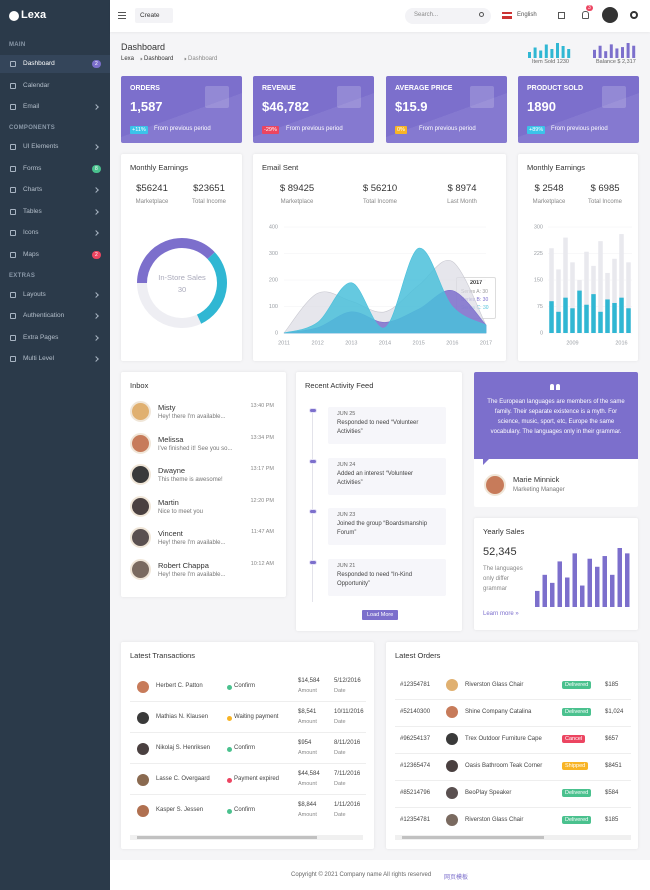  Describe the element at coordinates (462, 188) in the screenshot. I see `stat-number: $ 8974` at that location.